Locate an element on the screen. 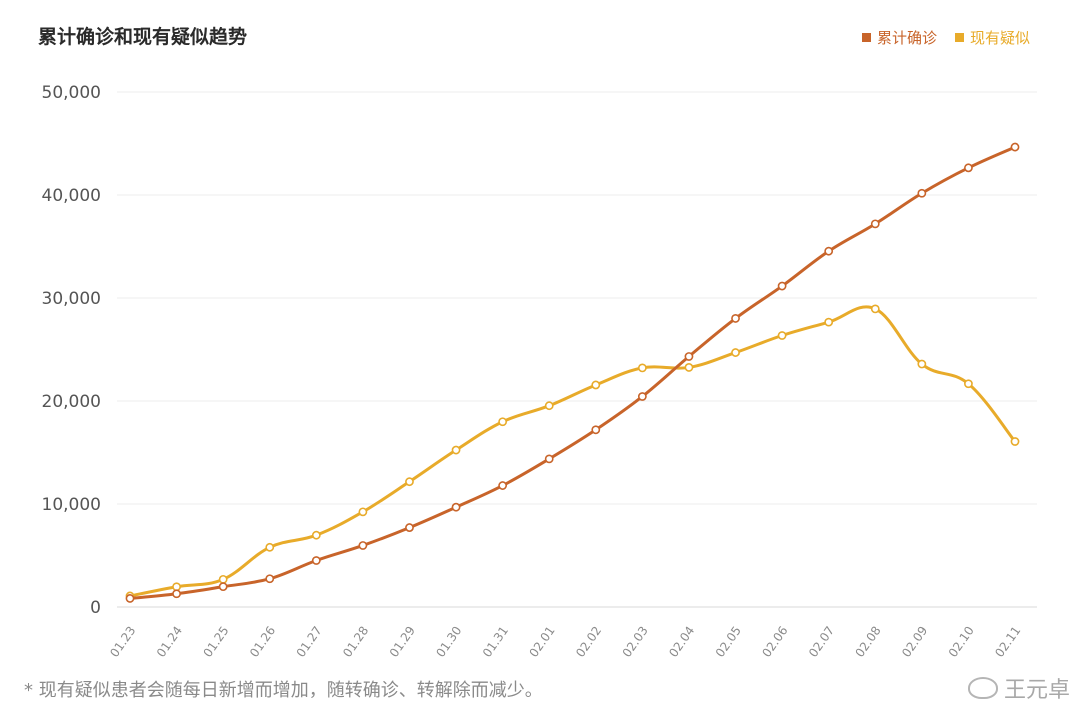  x-tick-label: 02.09 is located at coordinates (914, 642).